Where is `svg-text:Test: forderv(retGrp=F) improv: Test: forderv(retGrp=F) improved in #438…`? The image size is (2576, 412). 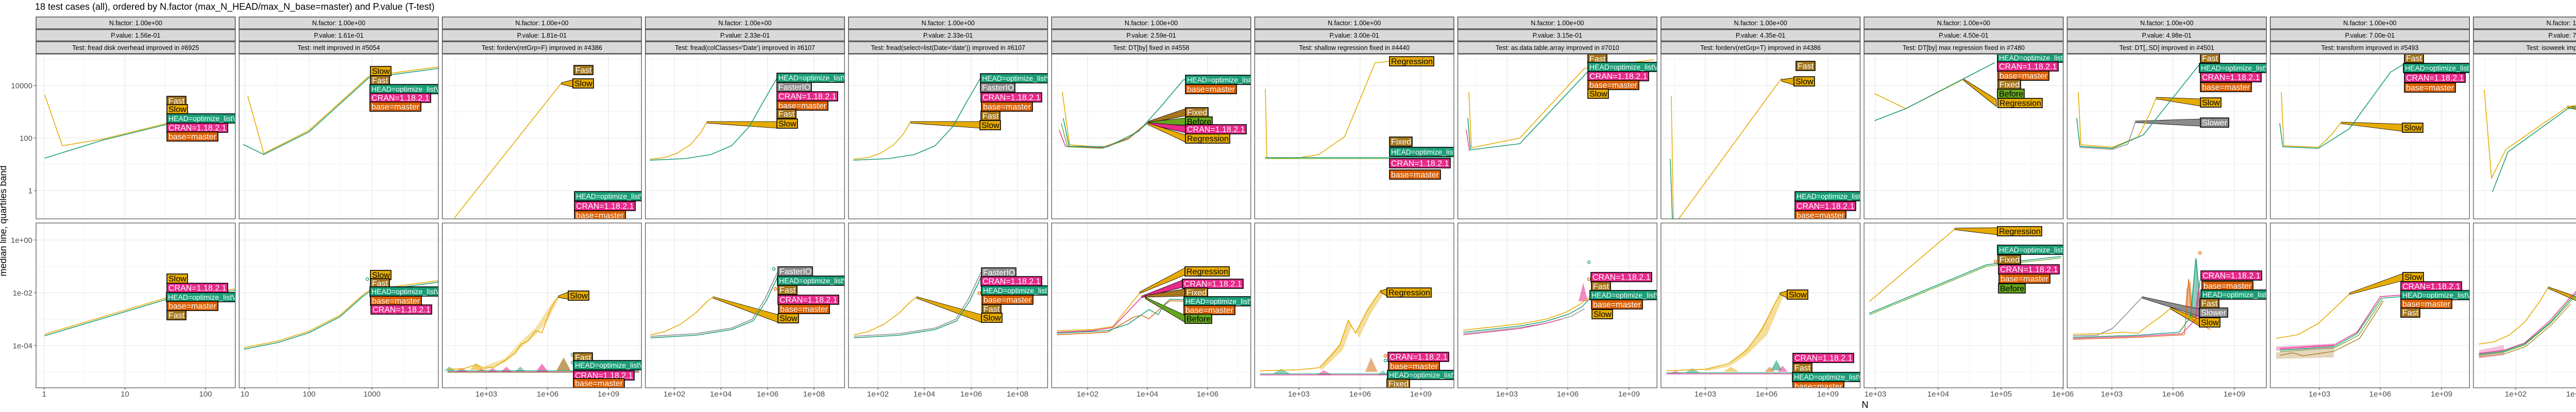 svg-text:Test: forderv(retGrp=F) improv: Test: forderv(retGrp=F) improved in #438… is located at coordinates (542, 48).